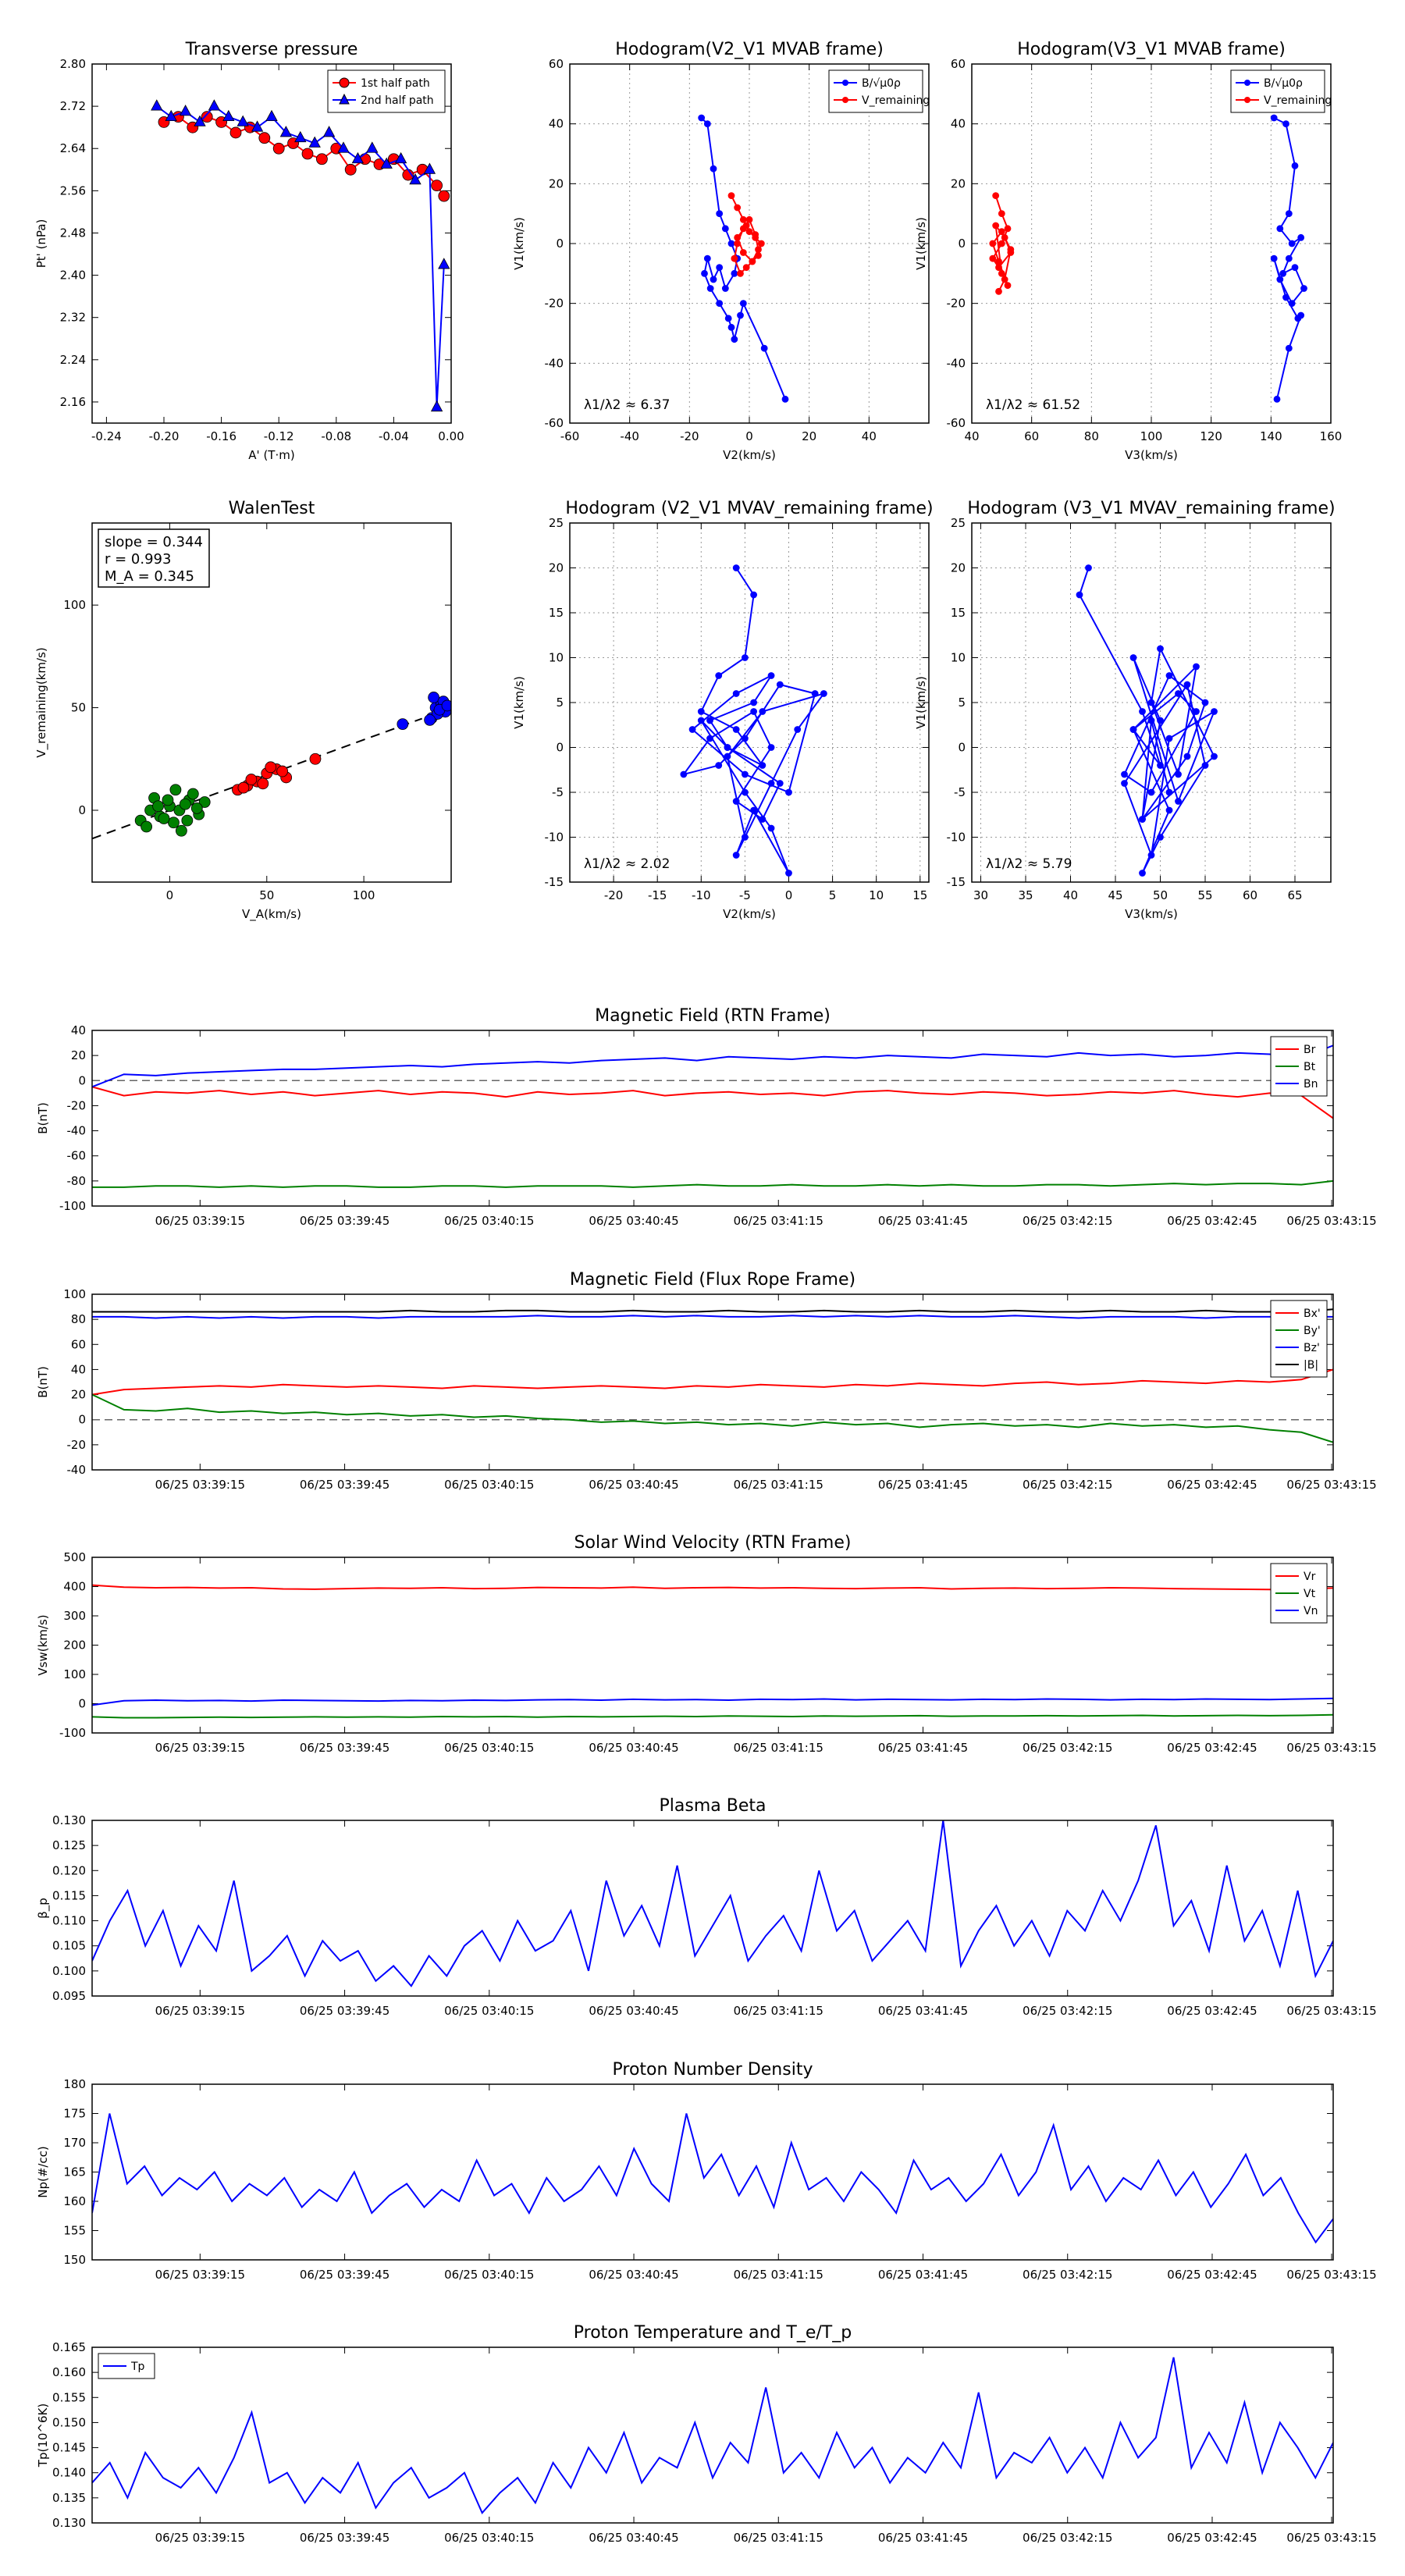 Image resolution: width=1405 pixels, height=2576 pixels. I want to click on series-bn-line, so click(713, 1066).